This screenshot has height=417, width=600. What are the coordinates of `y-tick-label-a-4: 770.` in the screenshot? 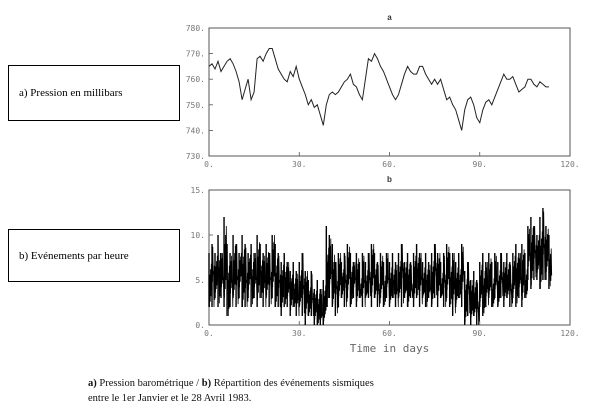 It's located at (195, 54).